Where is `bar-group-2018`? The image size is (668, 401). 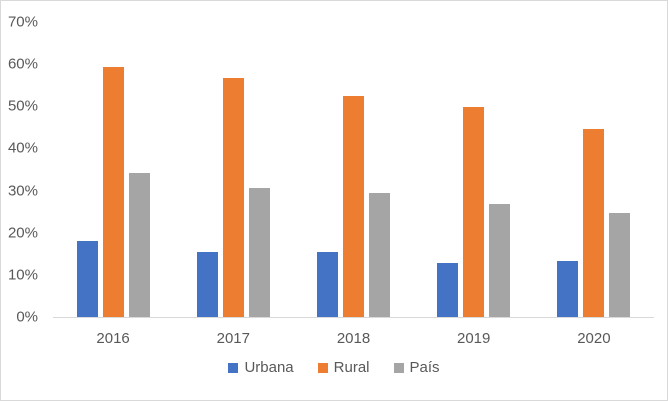
bar-group-2018 is located at coordinates (353, 169).